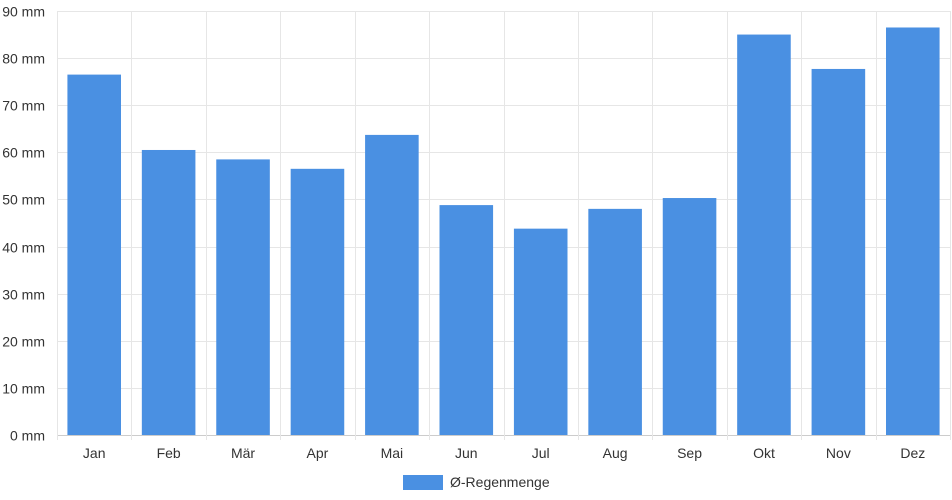 The height and width of the screenshot is (500, 952). Describe the element at coordinates (466, 453) in the screenshot. I see `x-tick-label: Jun` at that location.